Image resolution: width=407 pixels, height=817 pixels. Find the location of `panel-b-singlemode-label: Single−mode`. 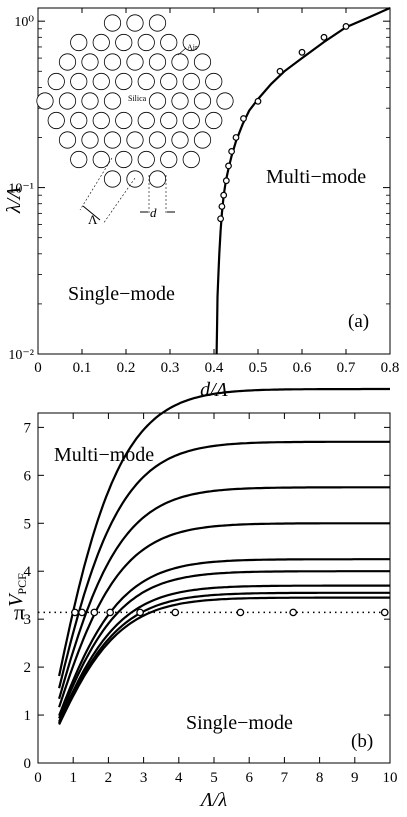

panel-b-singlemode-label: Single−mode is located at coordinates (239, 723).